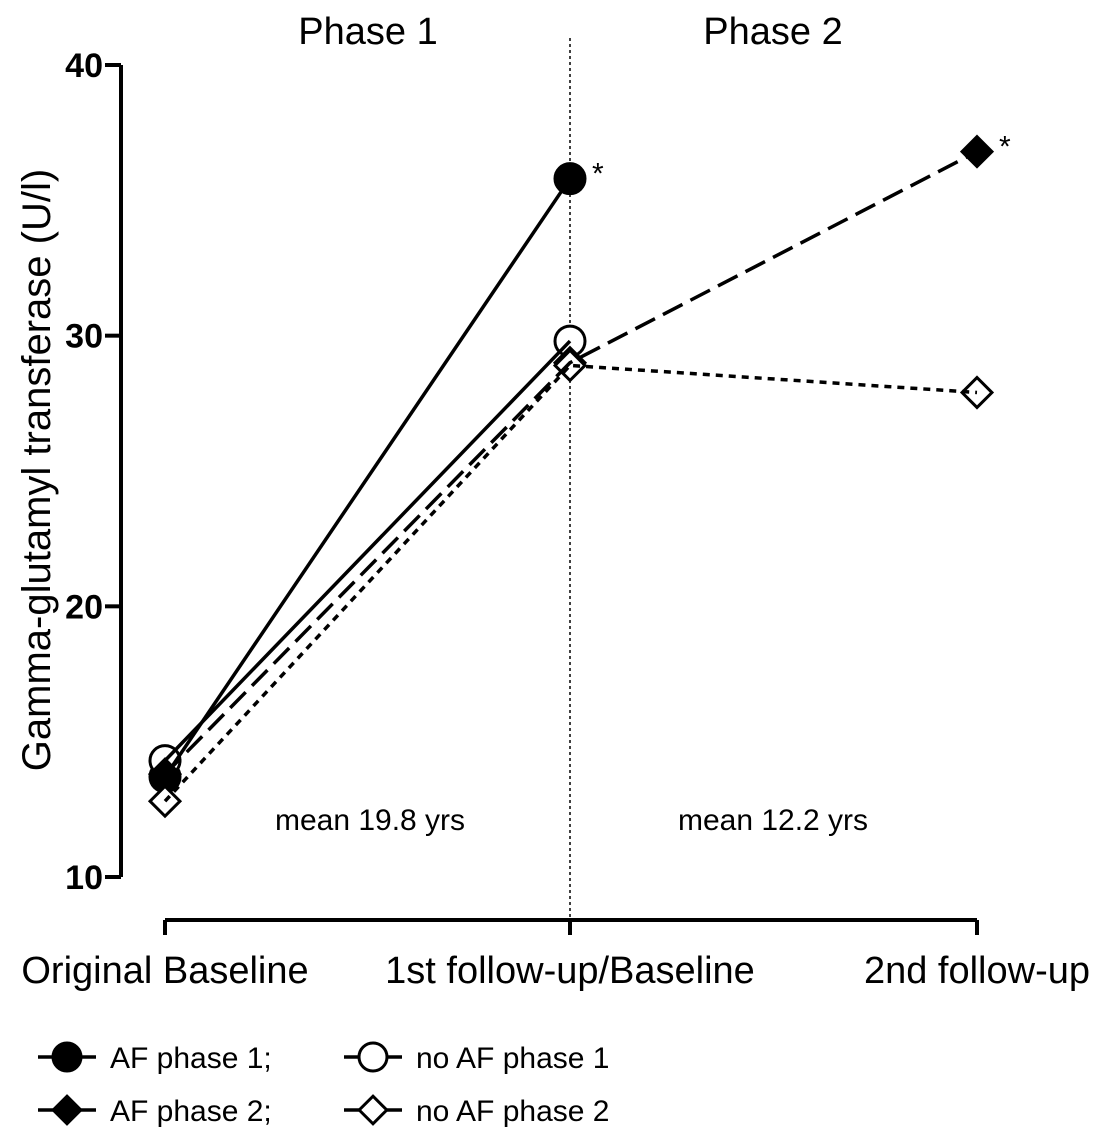  I want to click on phase-2-label: Phase 2, so click(772, 32).